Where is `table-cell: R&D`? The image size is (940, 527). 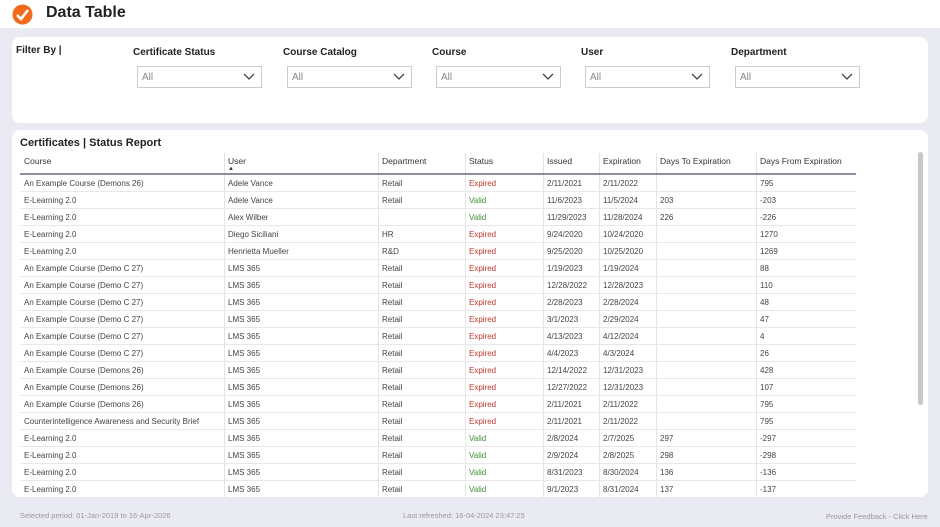
table-cell: R&D is located at coordinates (390, 251).